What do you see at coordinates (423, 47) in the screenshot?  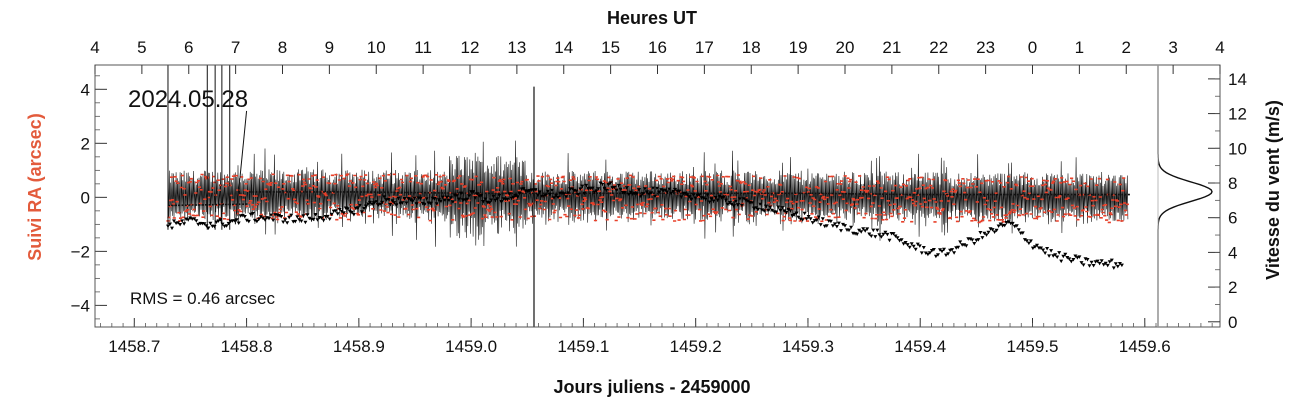 I see `top-tick-label: 11` at bounding box center [423, 47].